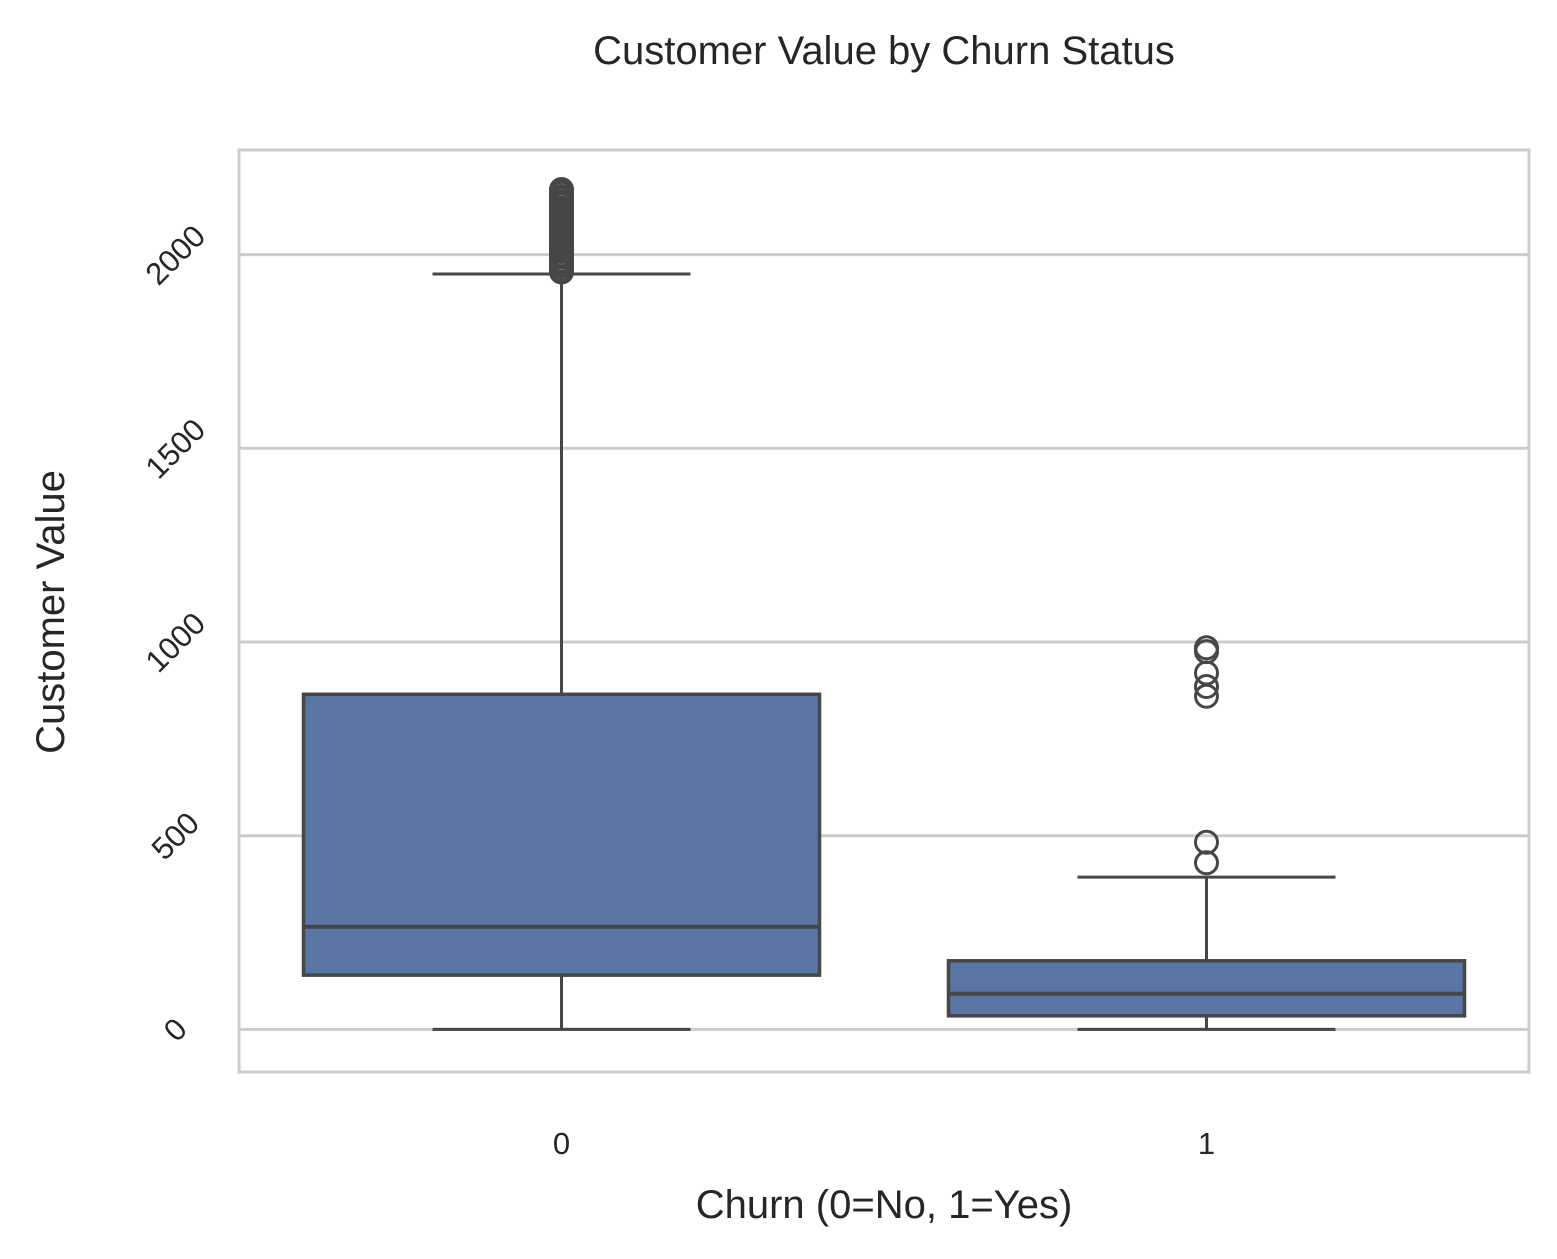 The image size is (1557, 1259). I want to click on x-axis-label: Churn (0=No, 1=Yes), so click(884, 1205).